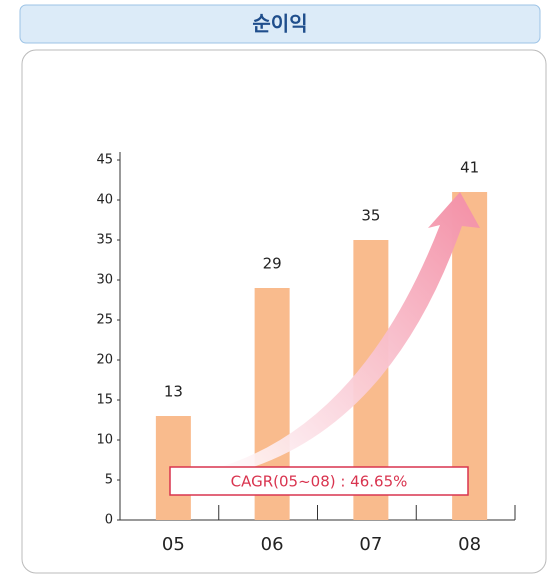 The height and width of the screenshot is (576, 548). What do you see at coordinates (370, 216) in the screenshot?
I see `data-label: 35` at bounding box center [370, 216].